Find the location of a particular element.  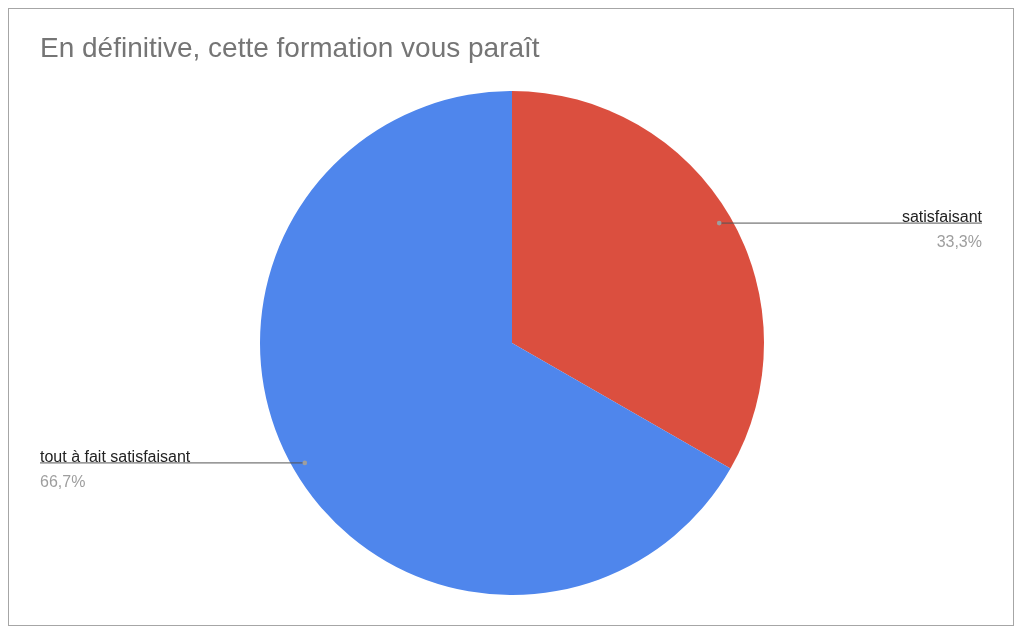

chart-title: En définitive, cette formation vous paraît is located at coordinates (290, 47).